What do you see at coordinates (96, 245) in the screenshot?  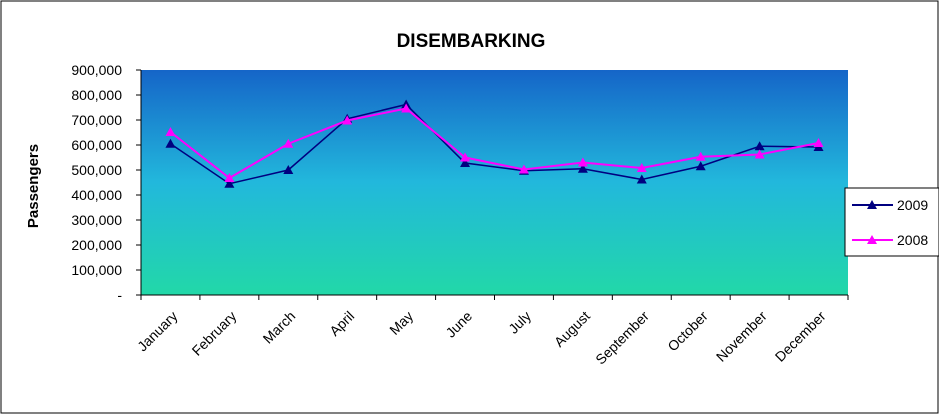 I see `y-tick-label: 200,000` at bounding box center [96, 245].